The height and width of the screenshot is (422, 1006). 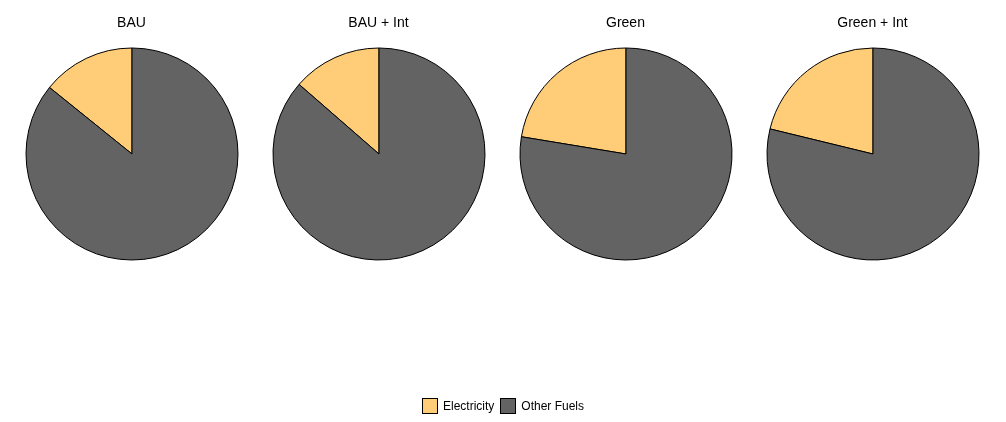 What do you see at coordinates (131, 23) in the screenshot?
I see `chart-title: BAU` at bounding box center [131, 23].